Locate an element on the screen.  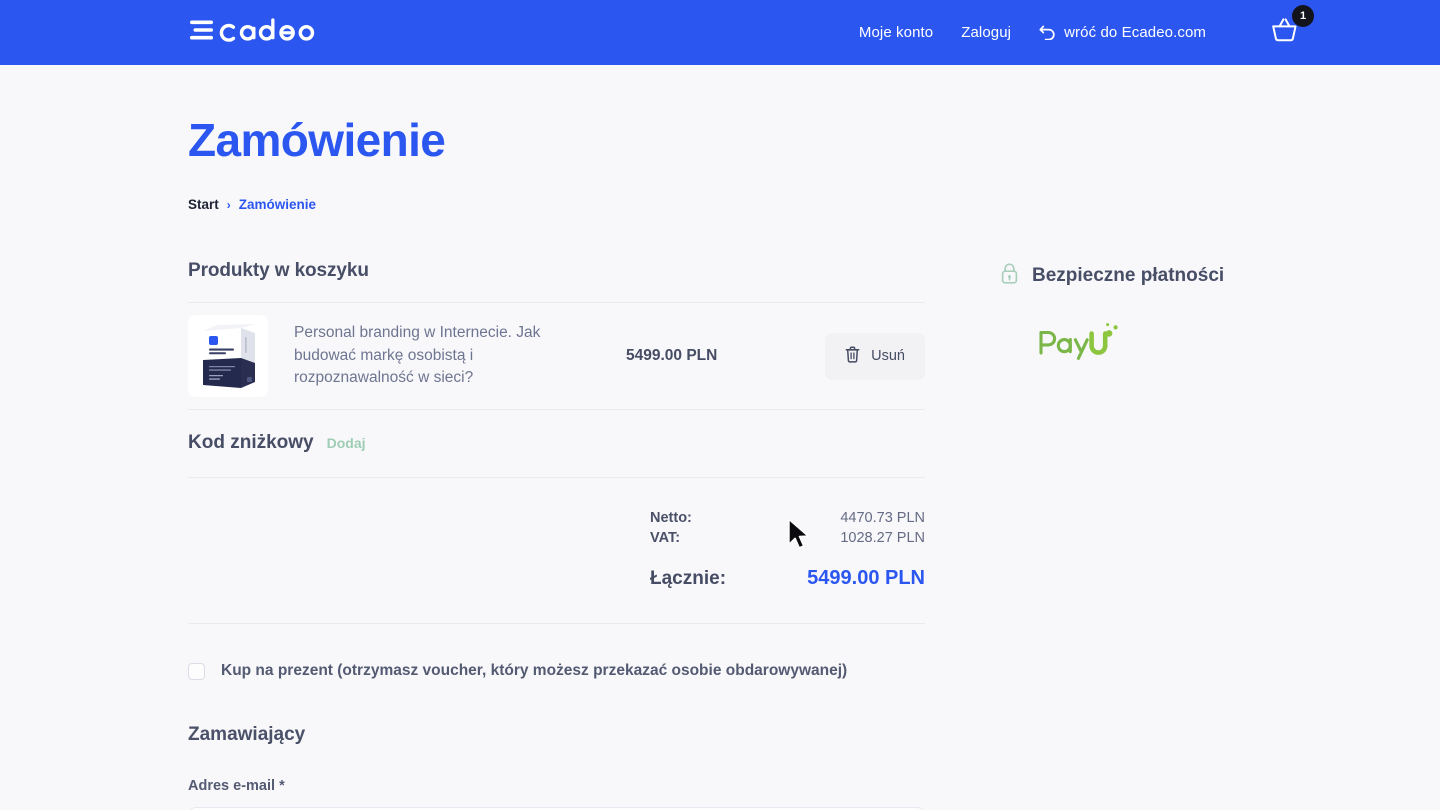
breadcrumb-home: Start is located at coordinates (203, 204).